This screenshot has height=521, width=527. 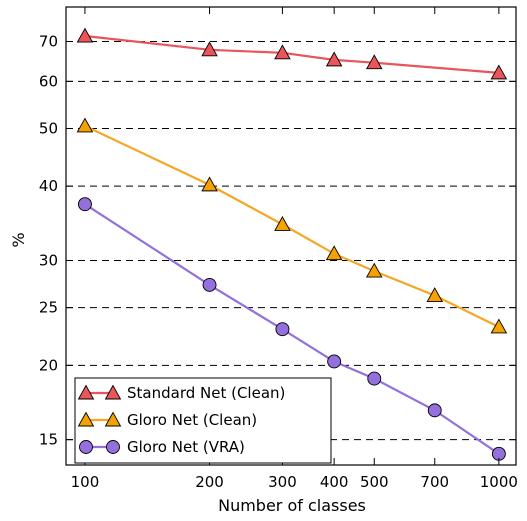 I want to click on y-tick-label: 40, so click(x=48, y=186).